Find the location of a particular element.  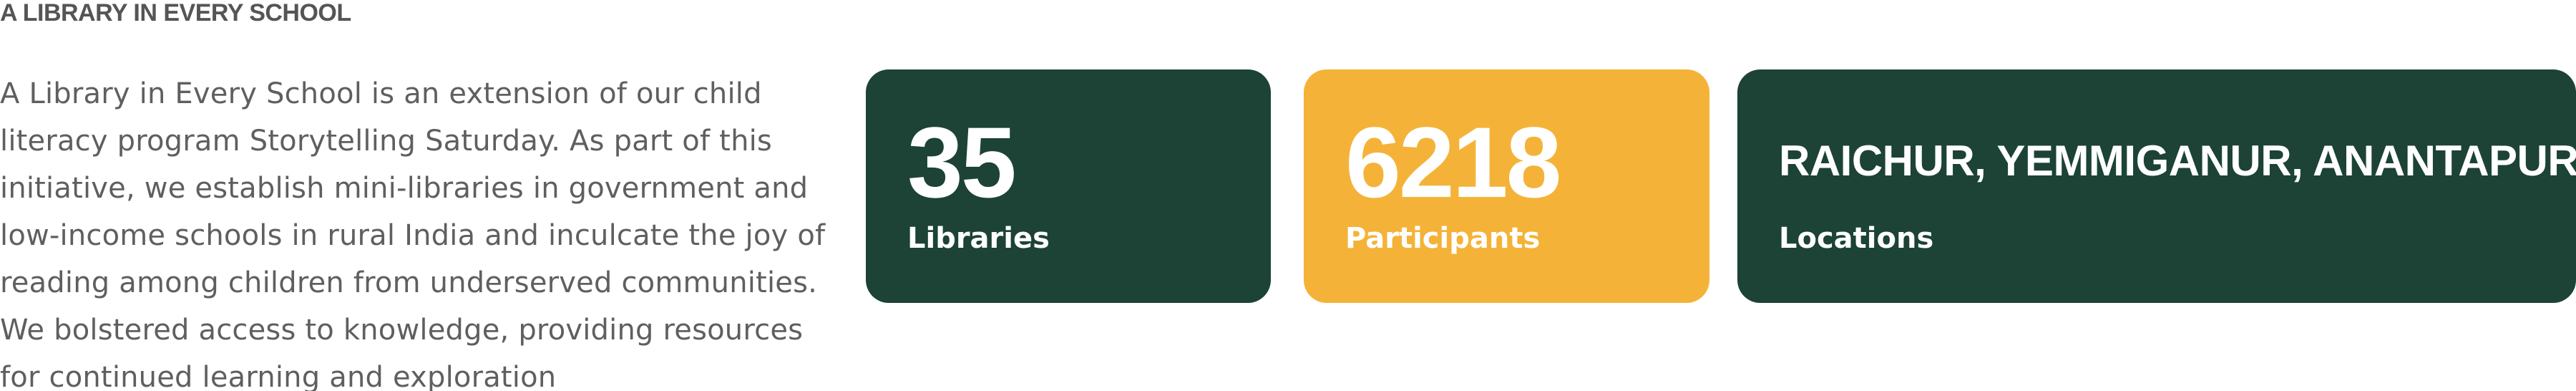

stat-label-libraries: Libraries is located at coordinates (978, 239).